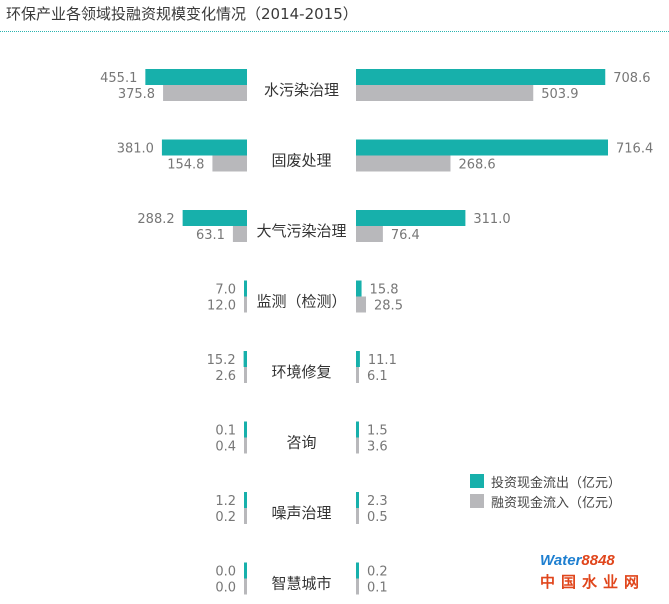 This screenshot has height=604, width=669. Describe the element at coordinates (556, 483) in the screenshot. I see `legend-label-outflow: 投资现金流出（亿元）` at that location.